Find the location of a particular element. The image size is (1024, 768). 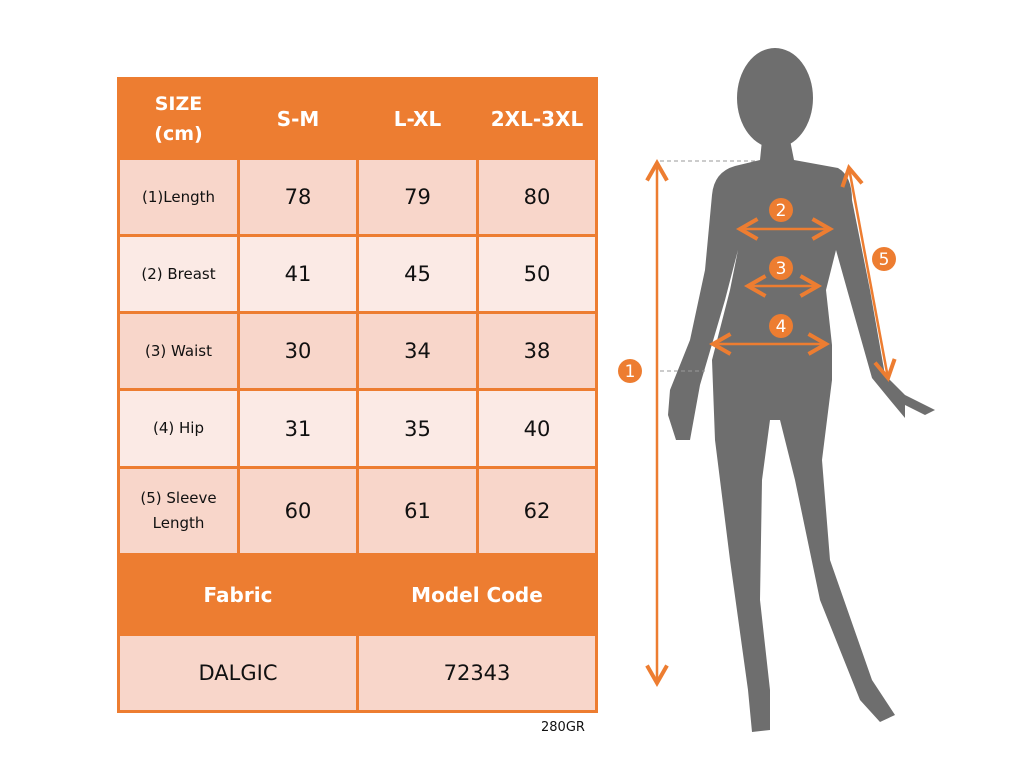

info-row: DALGIC 72343 is located at coordinates (357, 673).